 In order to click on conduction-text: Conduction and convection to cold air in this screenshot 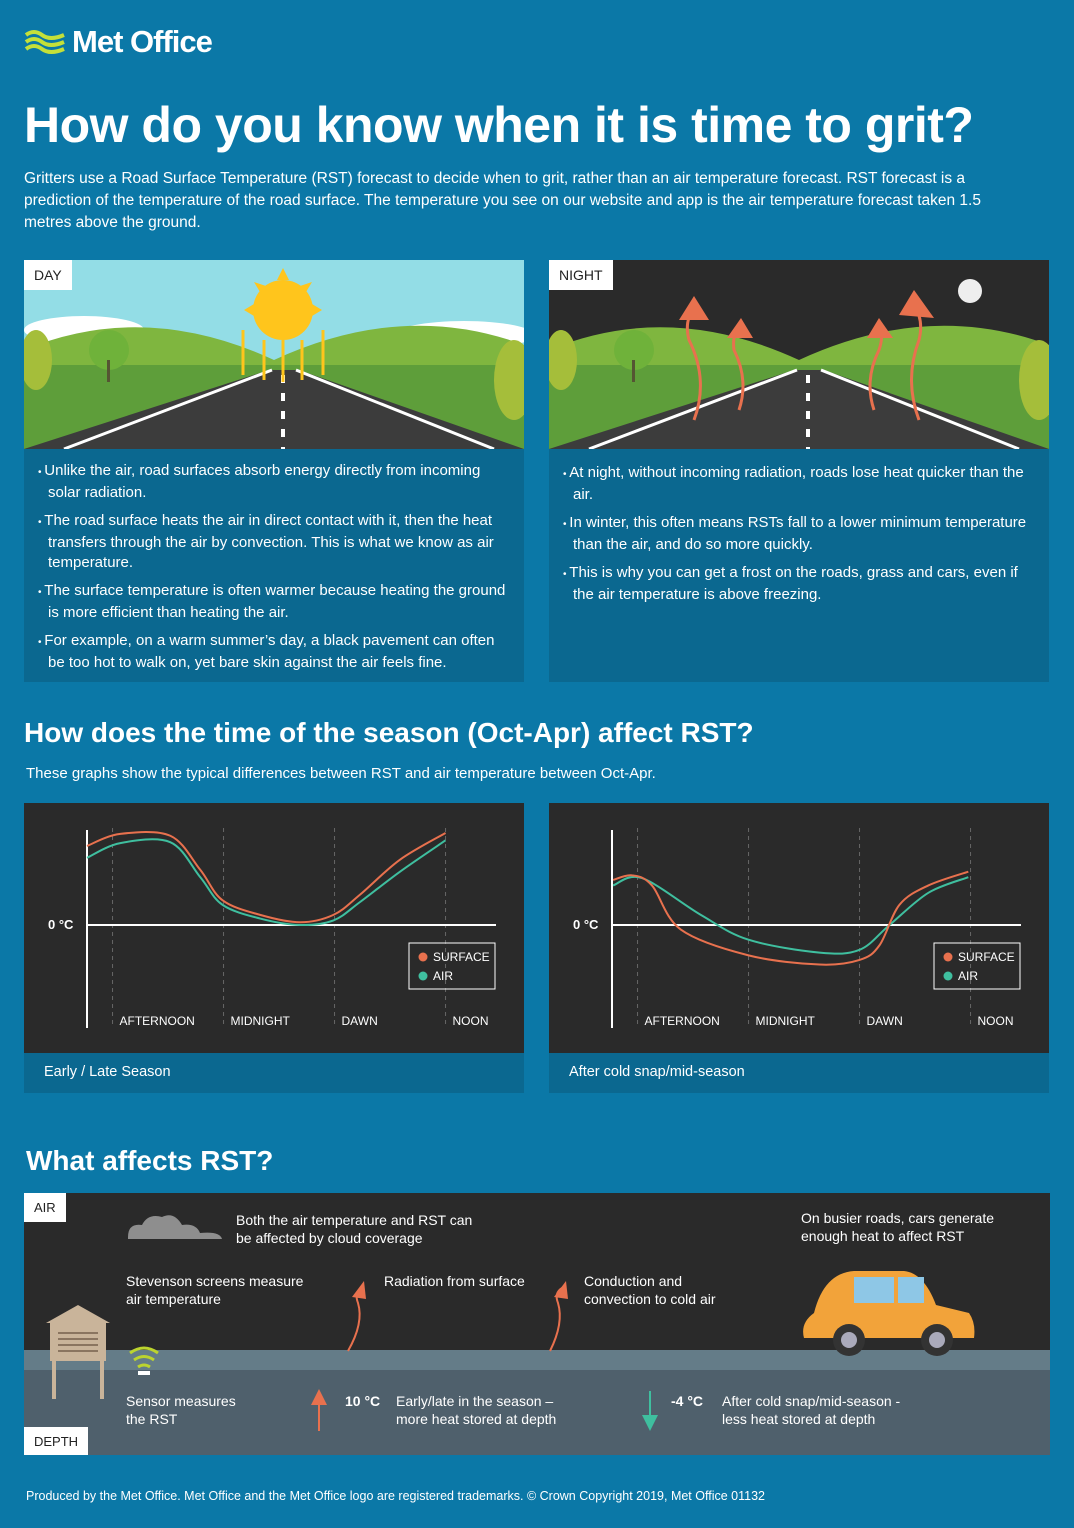, I will do `click(650, 1290)`.